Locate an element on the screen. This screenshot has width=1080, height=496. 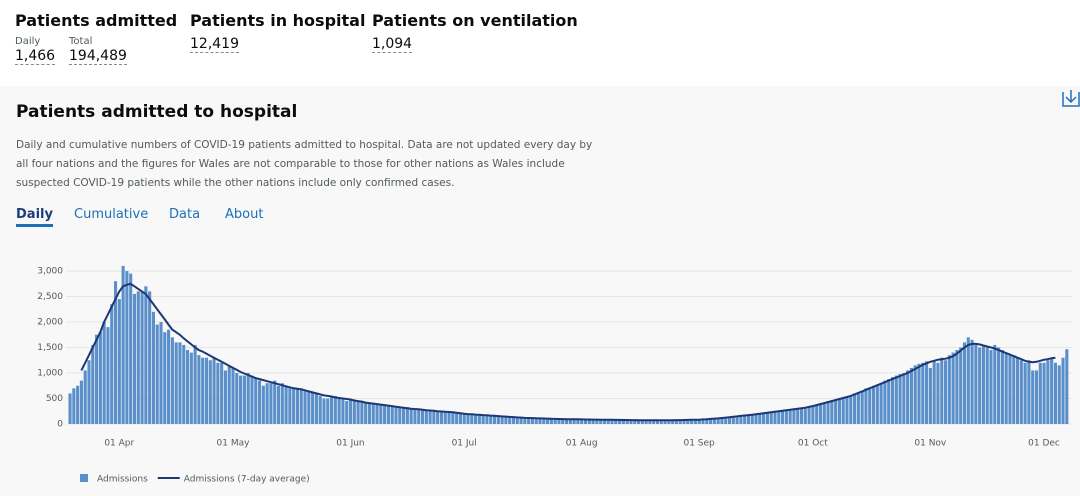
tab: About is located at coordinates (244, 214).